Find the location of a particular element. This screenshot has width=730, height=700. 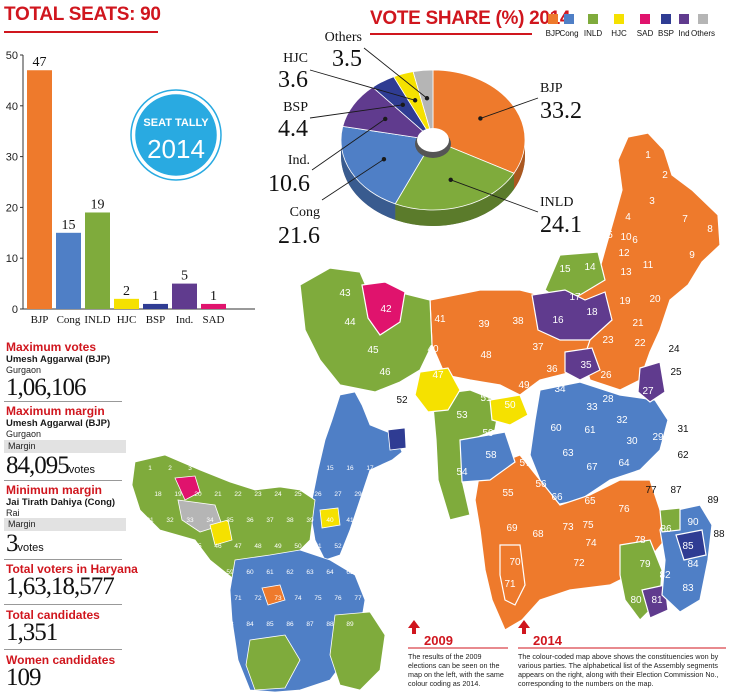

map-label: 14 is located at coordinates (590, 267).